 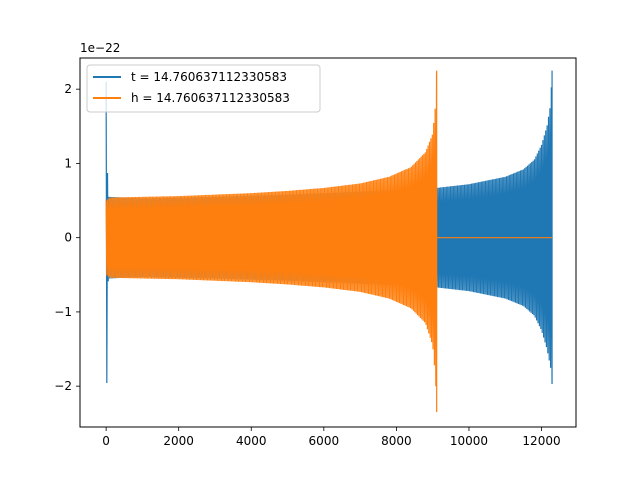 What do you see at coordinates (209, 77) in the screenshot?
I see `legend-label-t: t = 14.760637112330583` at bounding box center [209, 77].